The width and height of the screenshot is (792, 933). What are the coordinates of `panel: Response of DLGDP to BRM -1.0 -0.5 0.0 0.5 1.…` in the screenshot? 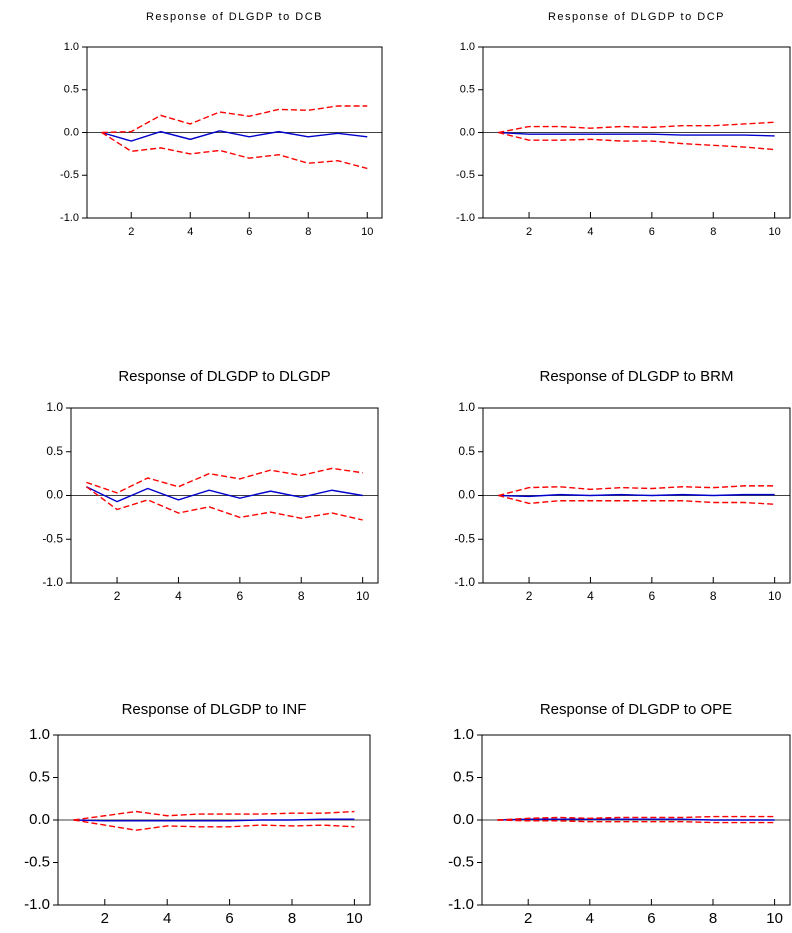 It's located at (622, 485).